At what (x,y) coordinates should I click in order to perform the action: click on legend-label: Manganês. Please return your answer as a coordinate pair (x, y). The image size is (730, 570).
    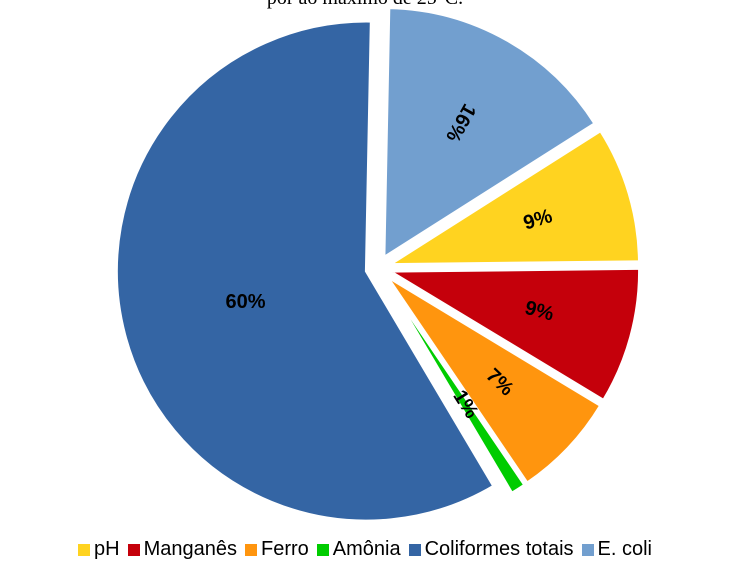
    Looking at the image, I should click on (190, 549).